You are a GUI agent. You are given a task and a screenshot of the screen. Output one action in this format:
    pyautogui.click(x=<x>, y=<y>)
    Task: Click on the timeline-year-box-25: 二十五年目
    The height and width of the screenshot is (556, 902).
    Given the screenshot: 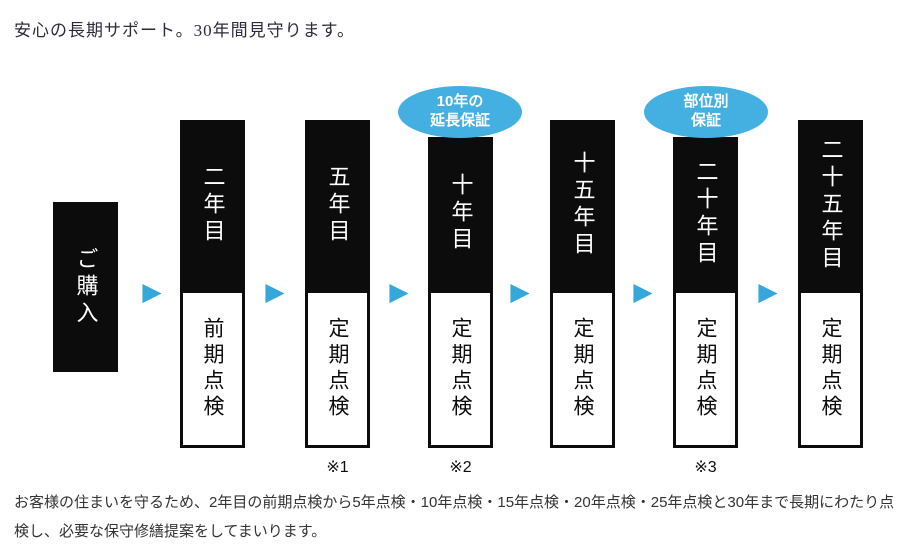 What is the action you would take?
    pyautogui.click(x=830, y=205)
    